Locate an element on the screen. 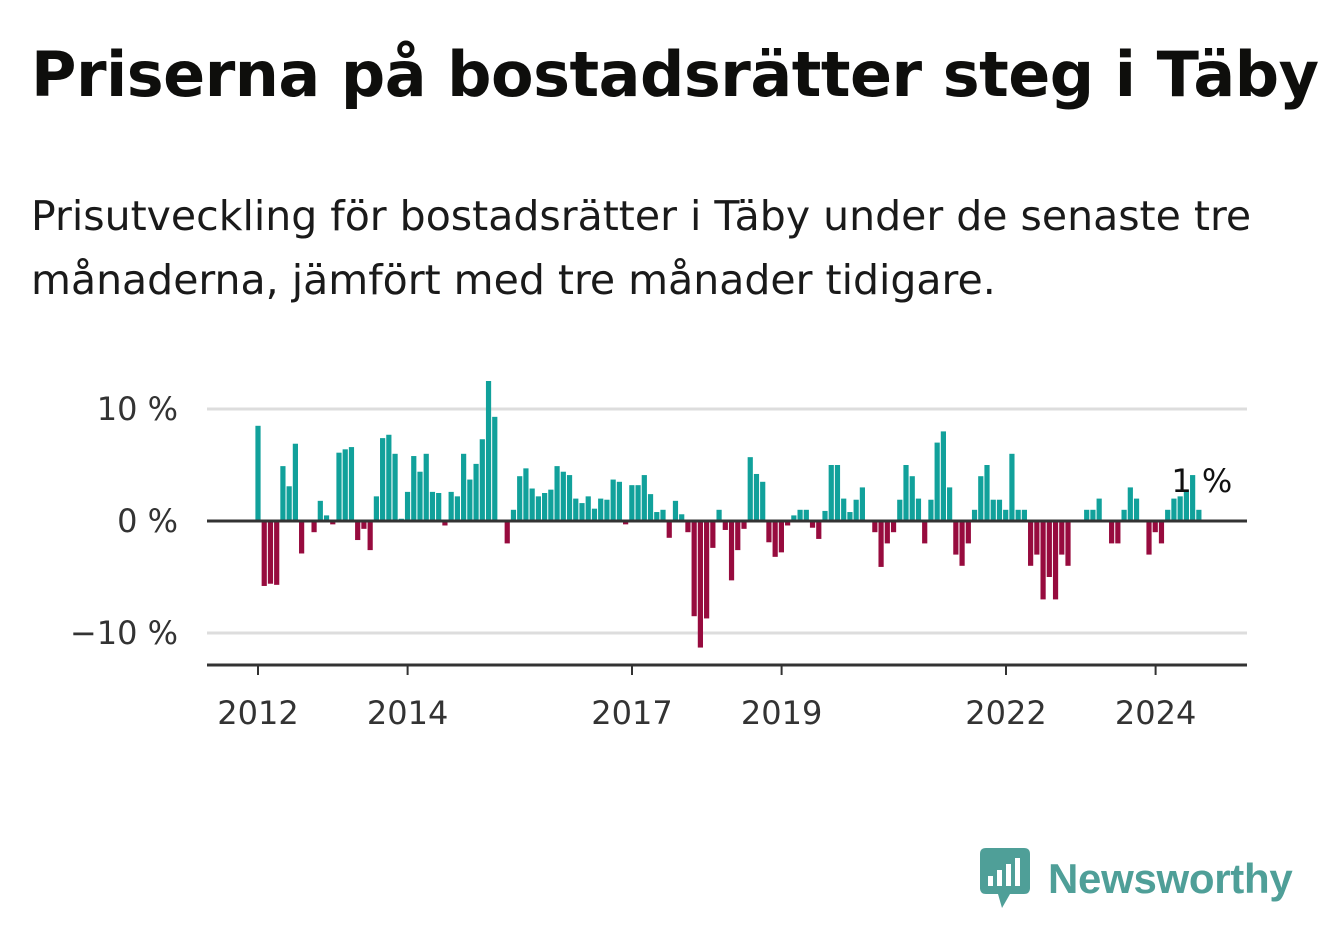  x-tick-label: 2014 is located at coordinates (407, 713).